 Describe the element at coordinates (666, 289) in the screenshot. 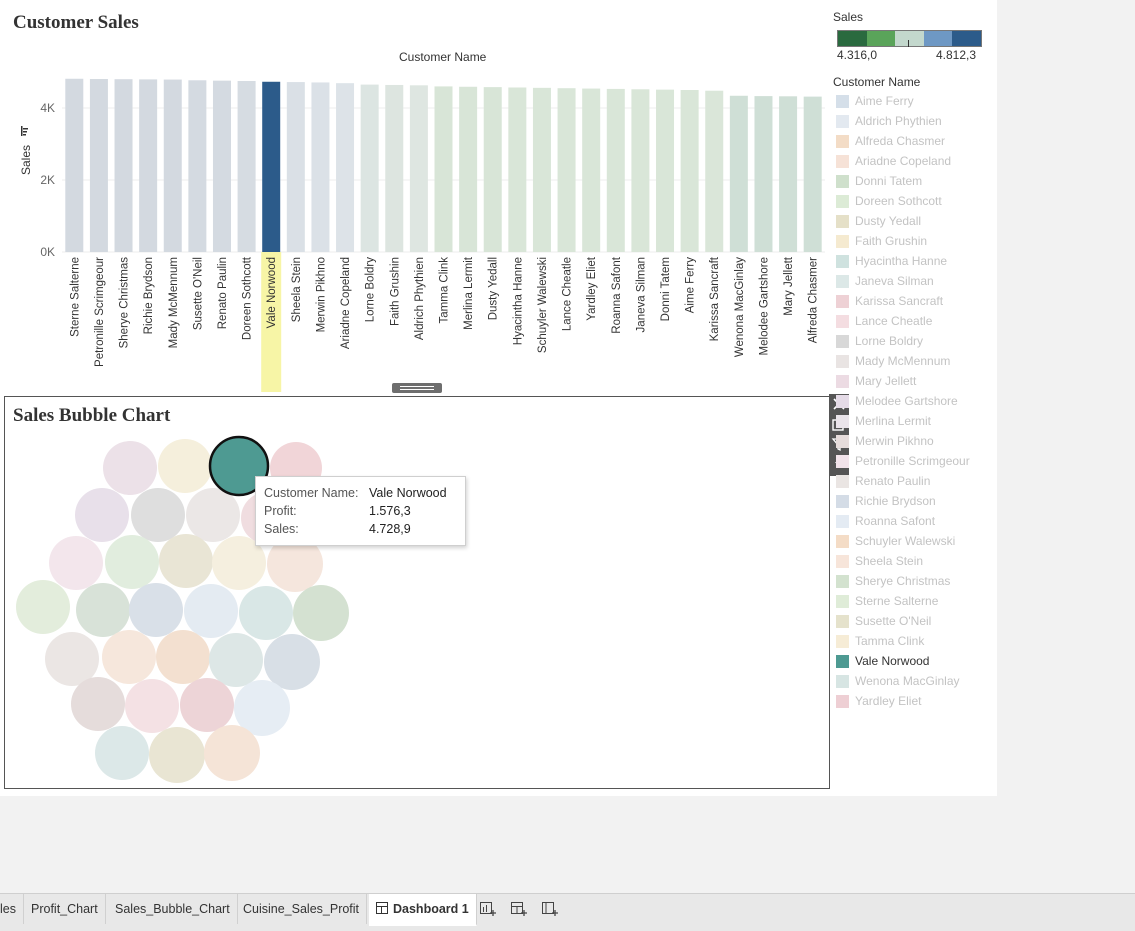

I see `x-tick-label: Donni Tatem` at that location.